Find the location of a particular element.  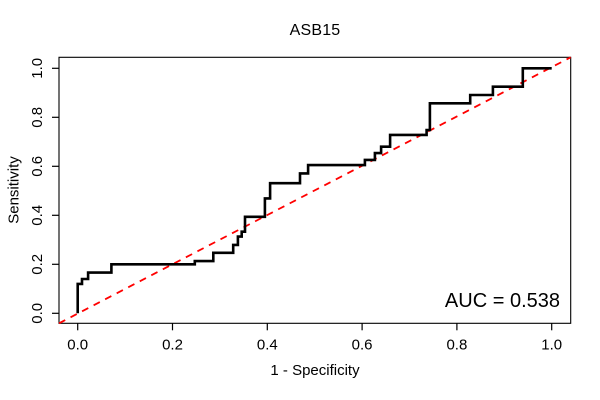

y-tick-label: 0.0 is located at coordinates (37, 313).